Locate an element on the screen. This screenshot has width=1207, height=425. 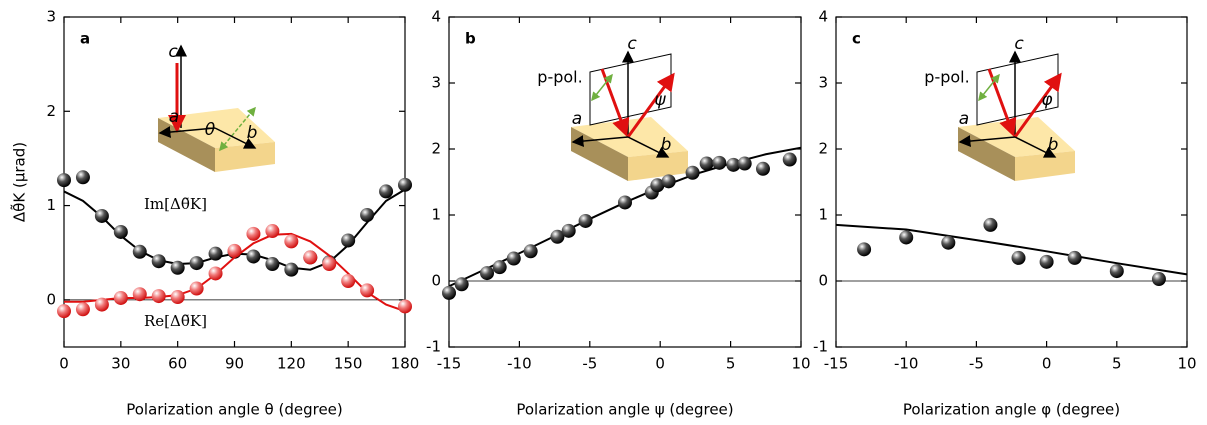
x-tick-label: 150 is located at coordinates (348, 364).